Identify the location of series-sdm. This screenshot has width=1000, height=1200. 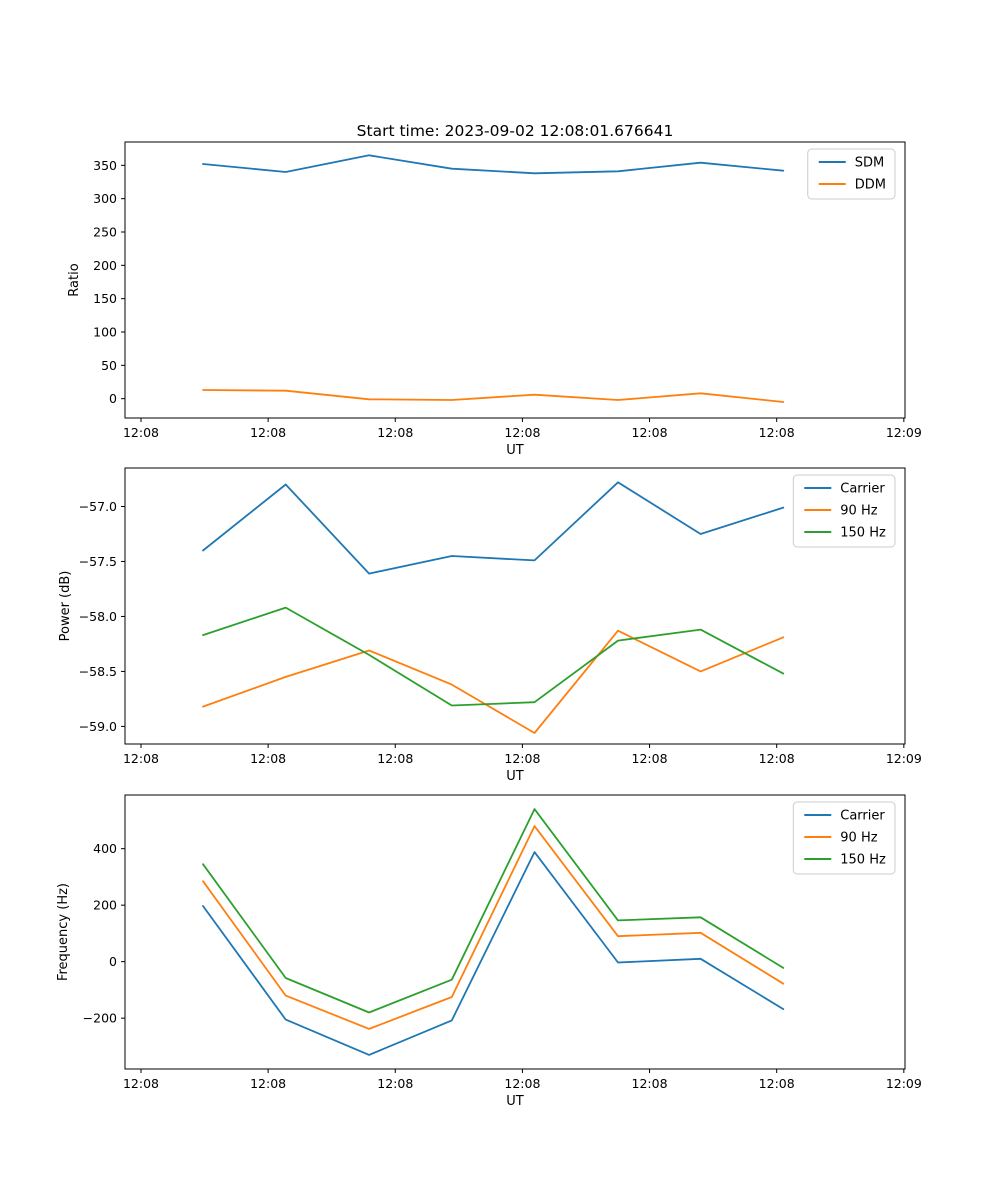
(493, 164).